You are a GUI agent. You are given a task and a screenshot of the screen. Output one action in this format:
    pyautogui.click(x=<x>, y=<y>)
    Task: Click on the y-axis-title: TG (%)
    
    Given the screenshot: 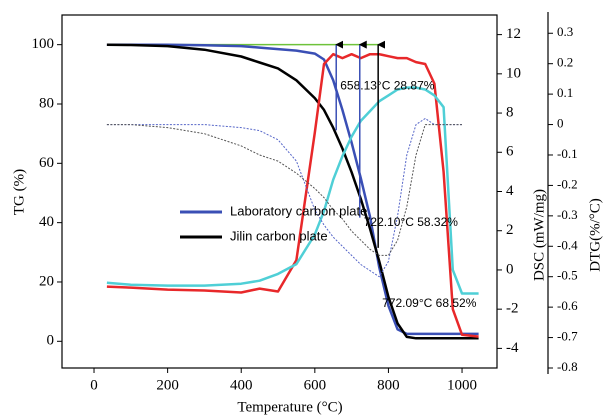 What is the action you would take?
    pyautogui.click(x=19, y=192)
    